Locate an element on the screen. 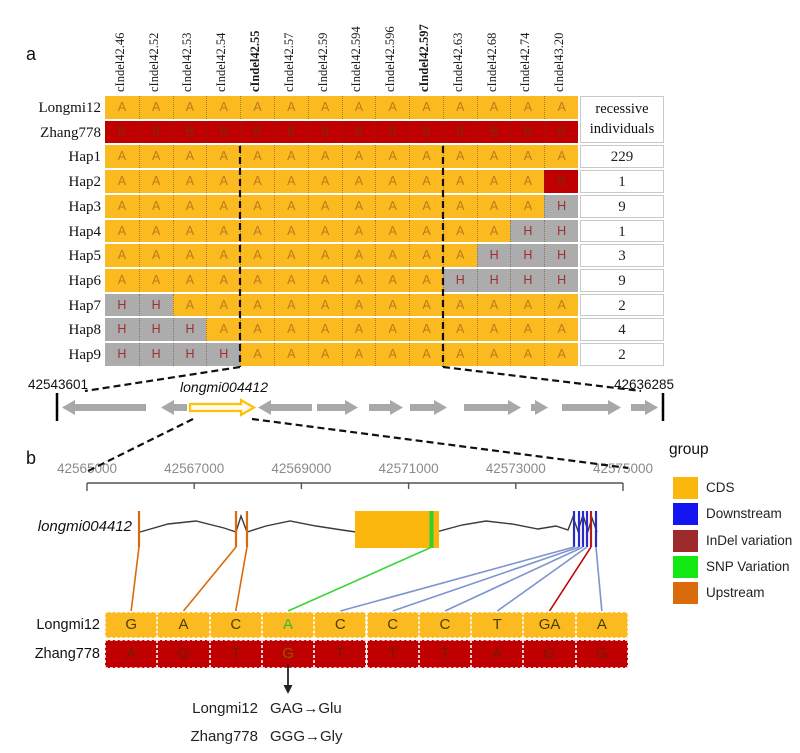 This screenshot has width=800, height=753. axis-tick-label: 42567000 is located at coordinates (194, 468).